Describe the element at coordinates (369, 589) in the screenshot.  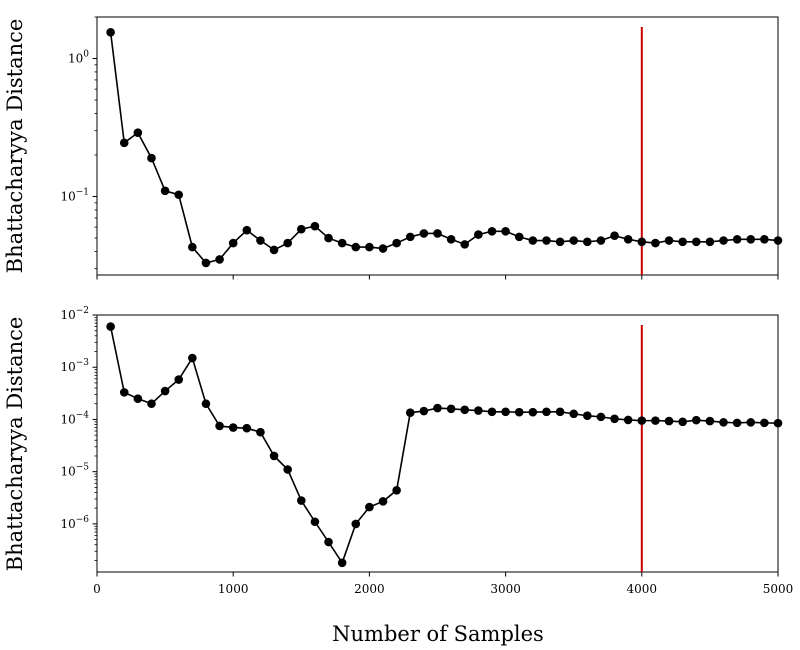
I see `x-tick-label: 2000` at that location.